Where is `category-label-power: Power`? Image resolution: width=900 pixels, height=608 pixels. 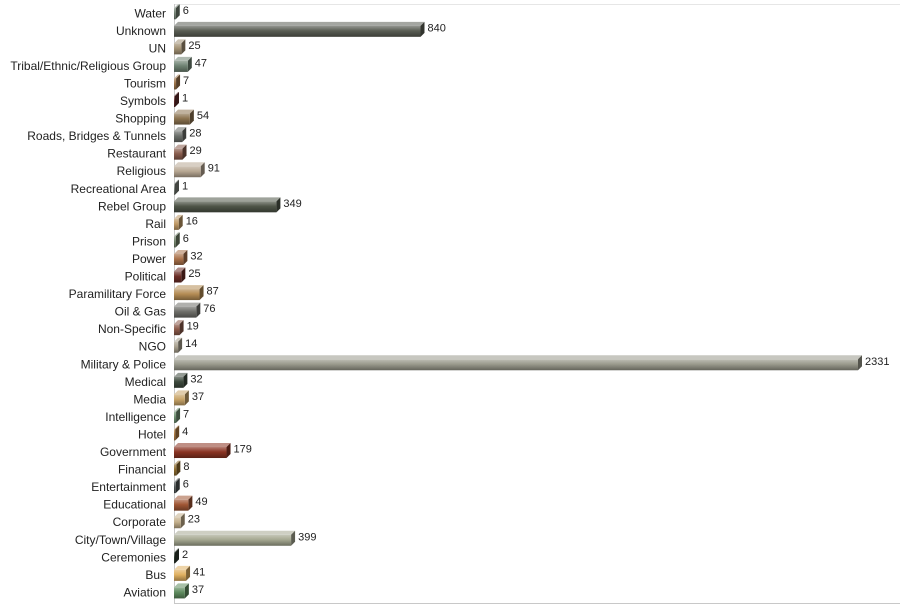
category-label-power: Power is located at coordinates (149, 259).